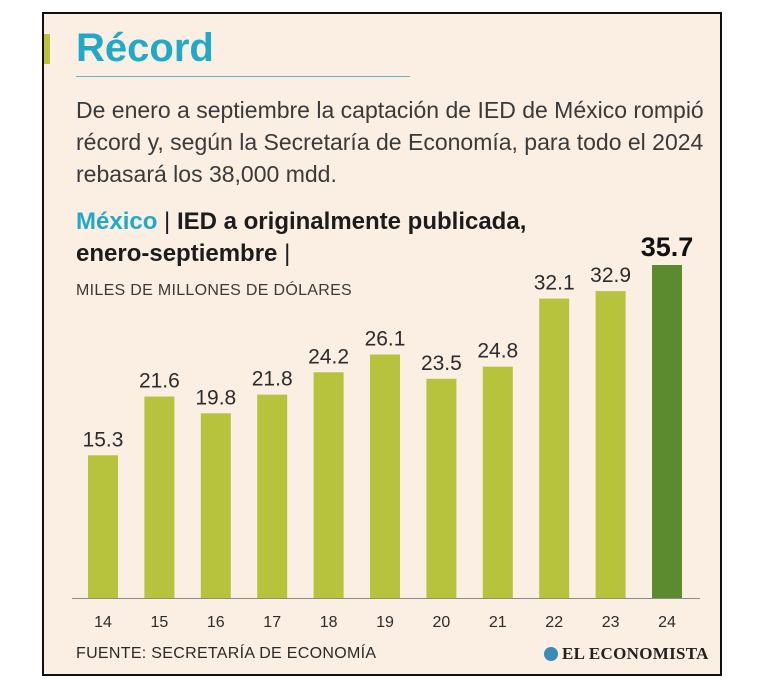  Describe the element at coordinates (145, 48) in the screenshot. I see `page-title: Récord` at that location.